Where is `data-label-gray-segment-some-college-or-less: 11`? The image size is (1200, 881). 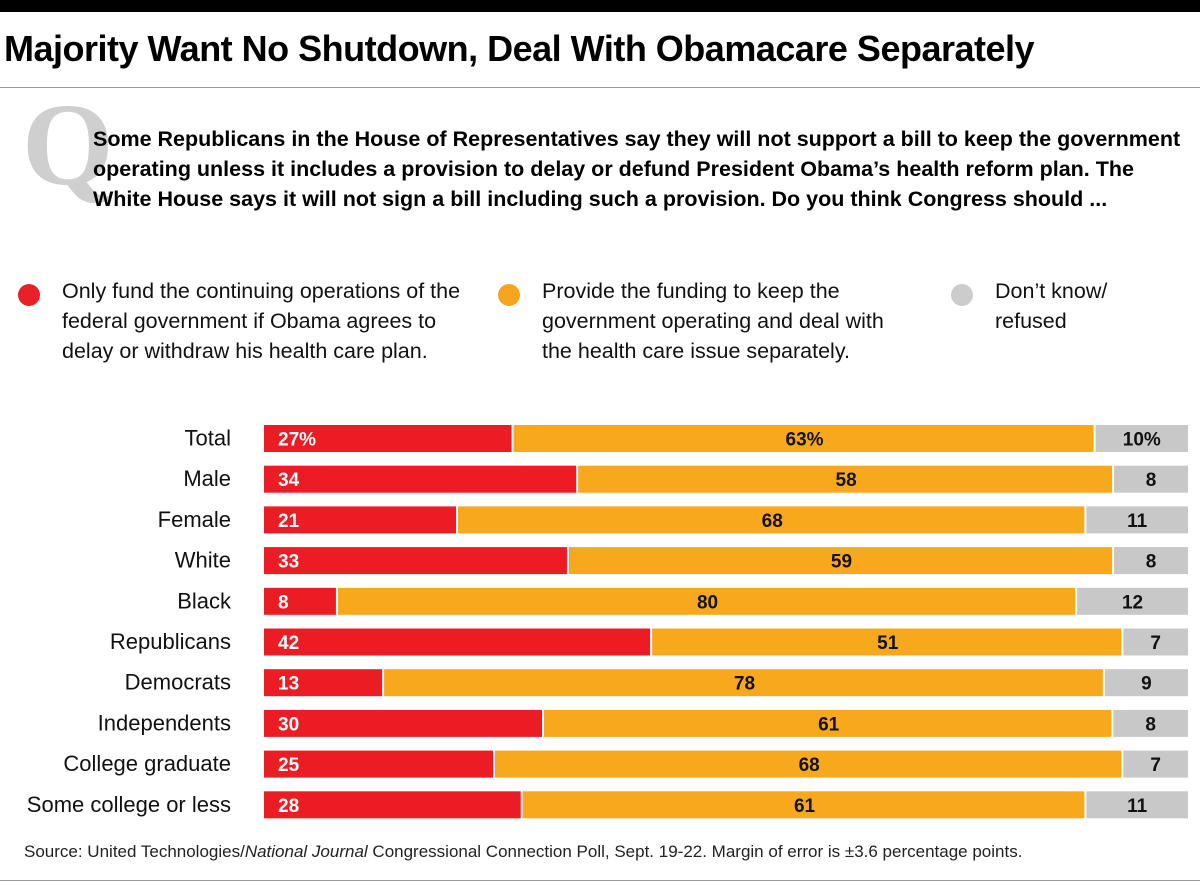 data-label-gray-segment-some-college-or-less: 11 is located at coordinates (1137, 806).